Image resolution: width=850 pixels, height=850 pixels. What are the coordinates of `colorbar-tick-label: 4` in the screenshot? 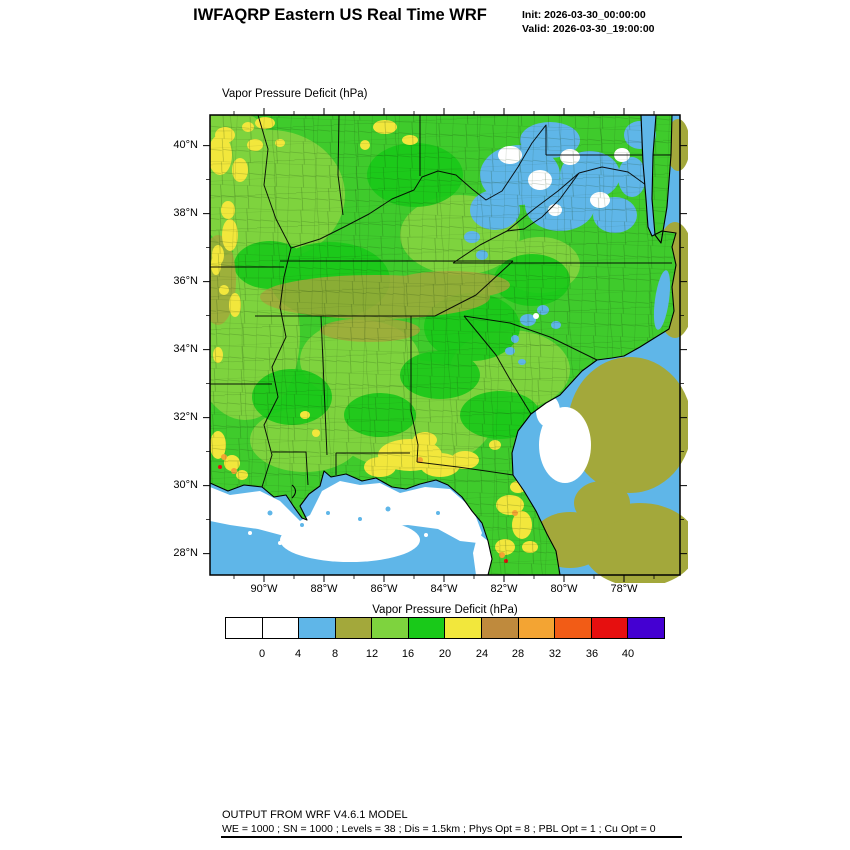 It's located at (298, 654).